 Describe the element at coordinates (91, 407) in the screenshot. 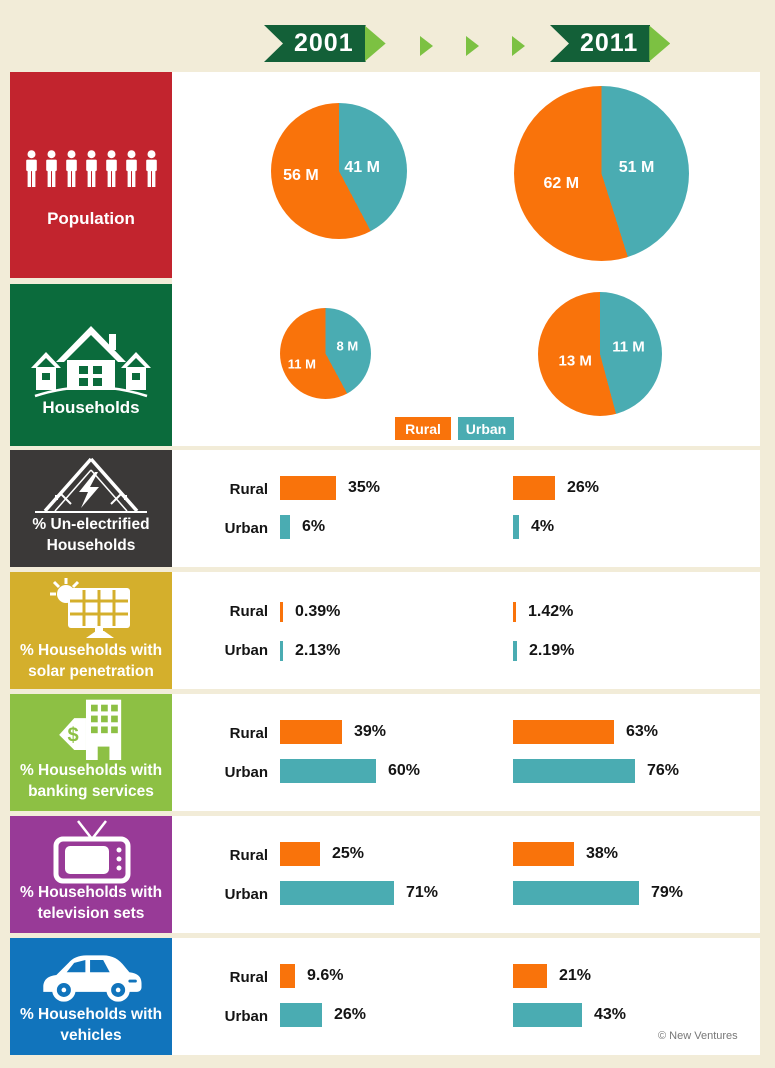

I see `households-label: Households` at that location.